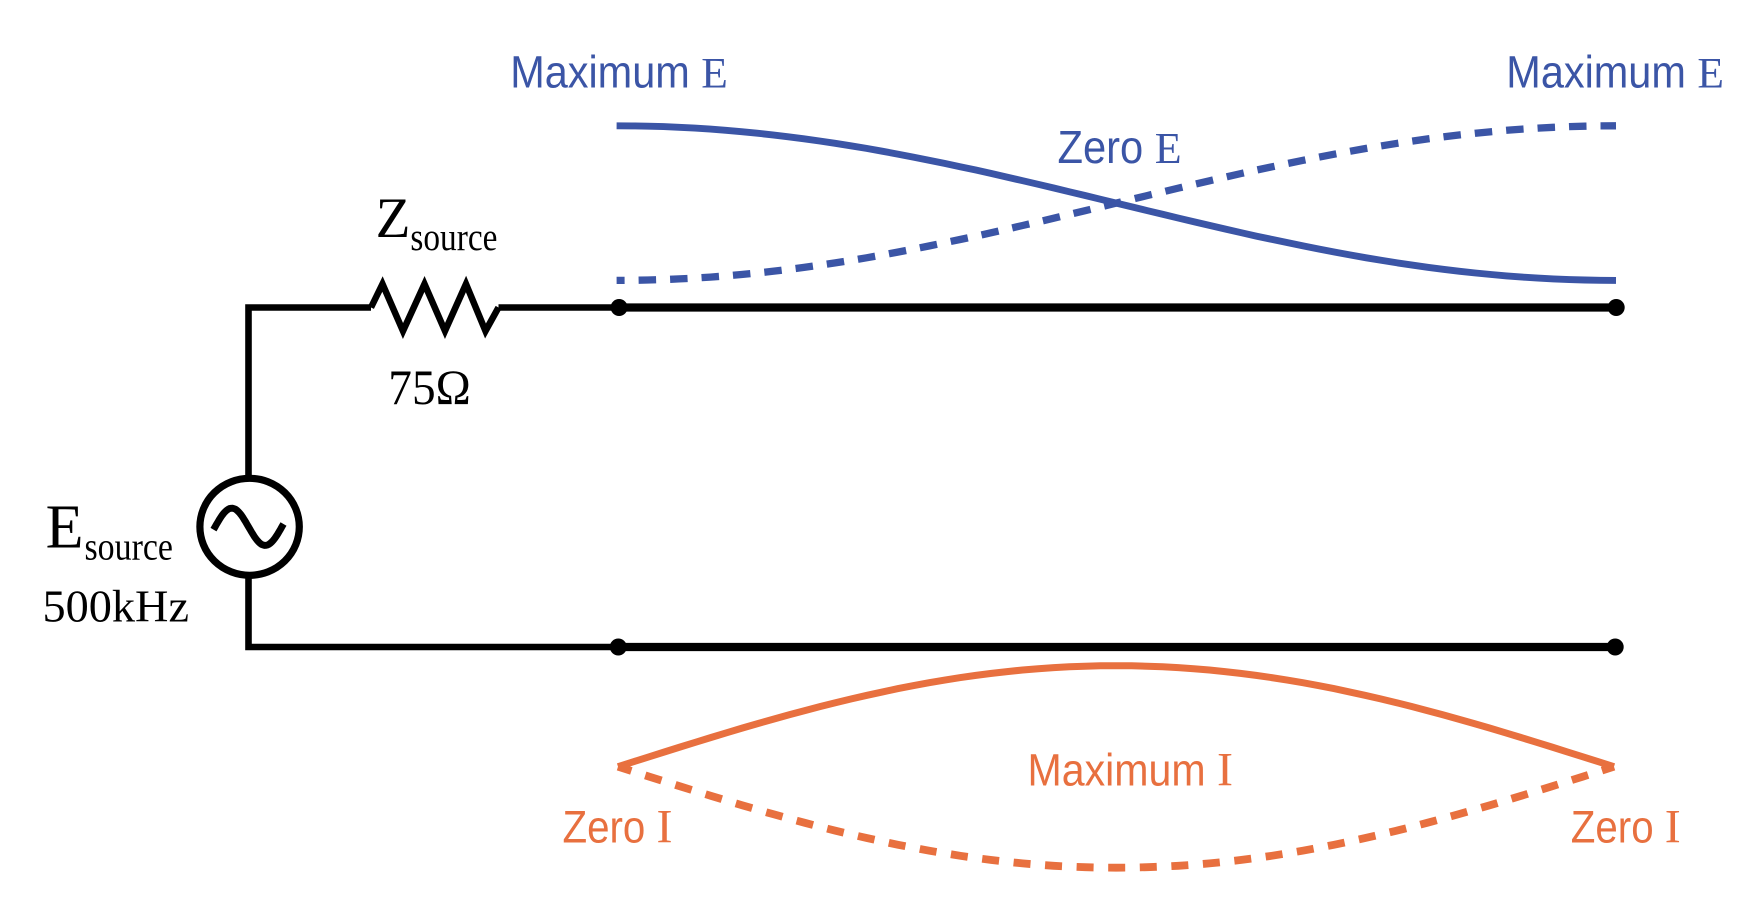  I want to click on svg-text: Maximum I, so click(1130, 770).